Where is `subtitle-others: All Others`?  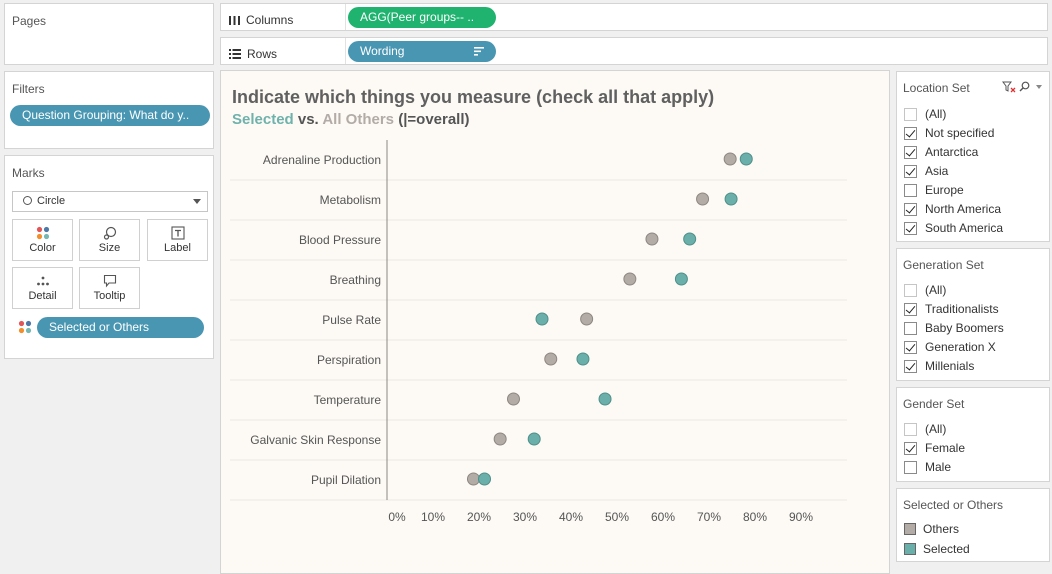 subtitle-others: All Others is located at coordinates (358, 119).